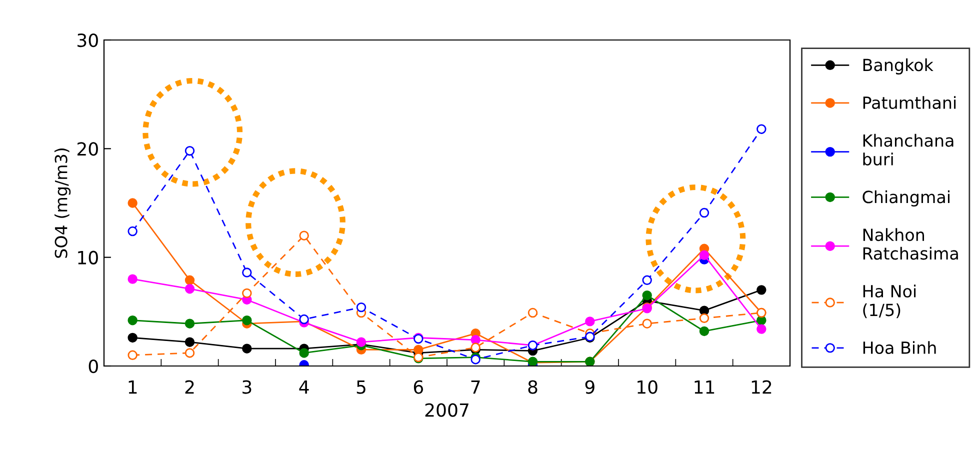 The image size is (976, 461). I want to click on y-tick-label: 20, so click(87, 149).